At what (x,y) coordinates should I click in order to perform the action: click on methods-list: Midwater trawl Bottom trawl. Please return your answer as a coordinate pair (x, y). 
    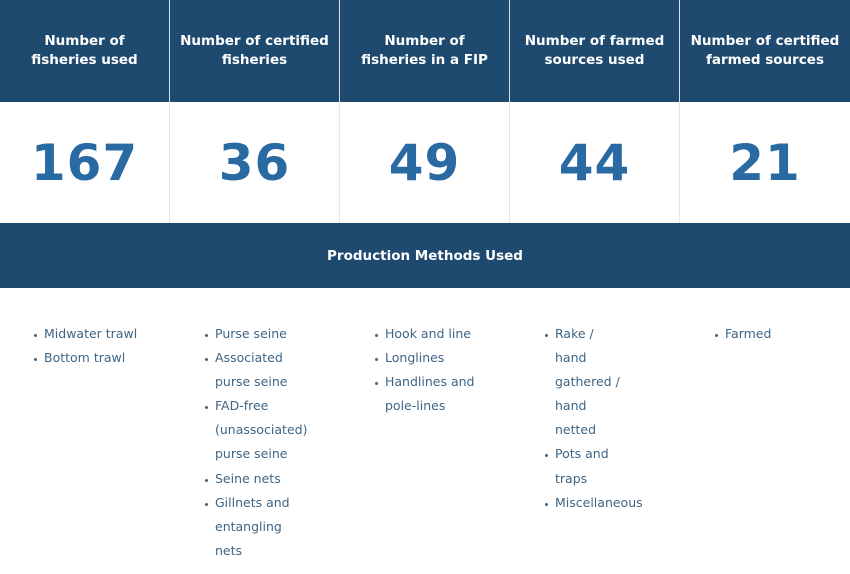
    Looking at the image, I should click on (85, 346).